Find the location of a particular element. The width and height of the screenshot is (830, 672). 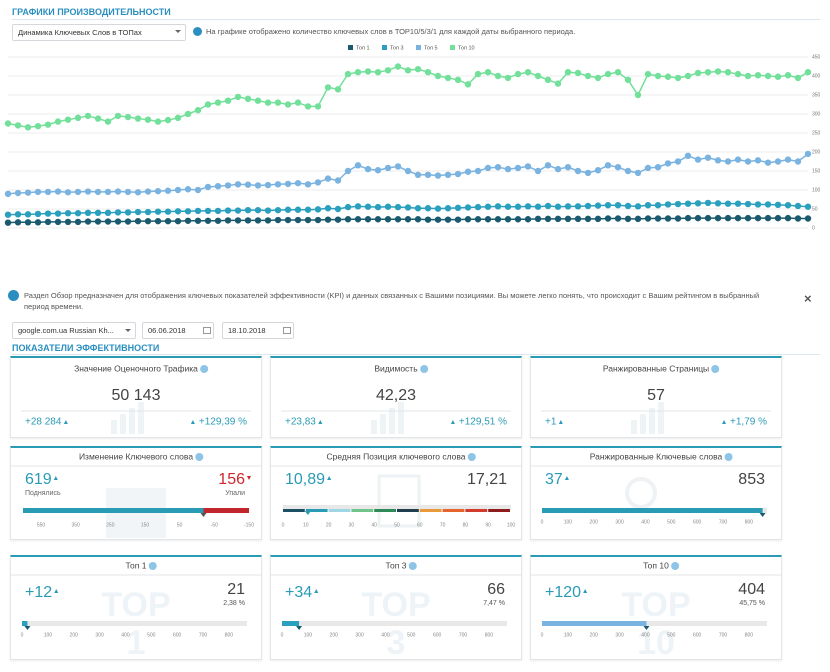

kpi-value: 10,89 is located at coordinates (305, 479).